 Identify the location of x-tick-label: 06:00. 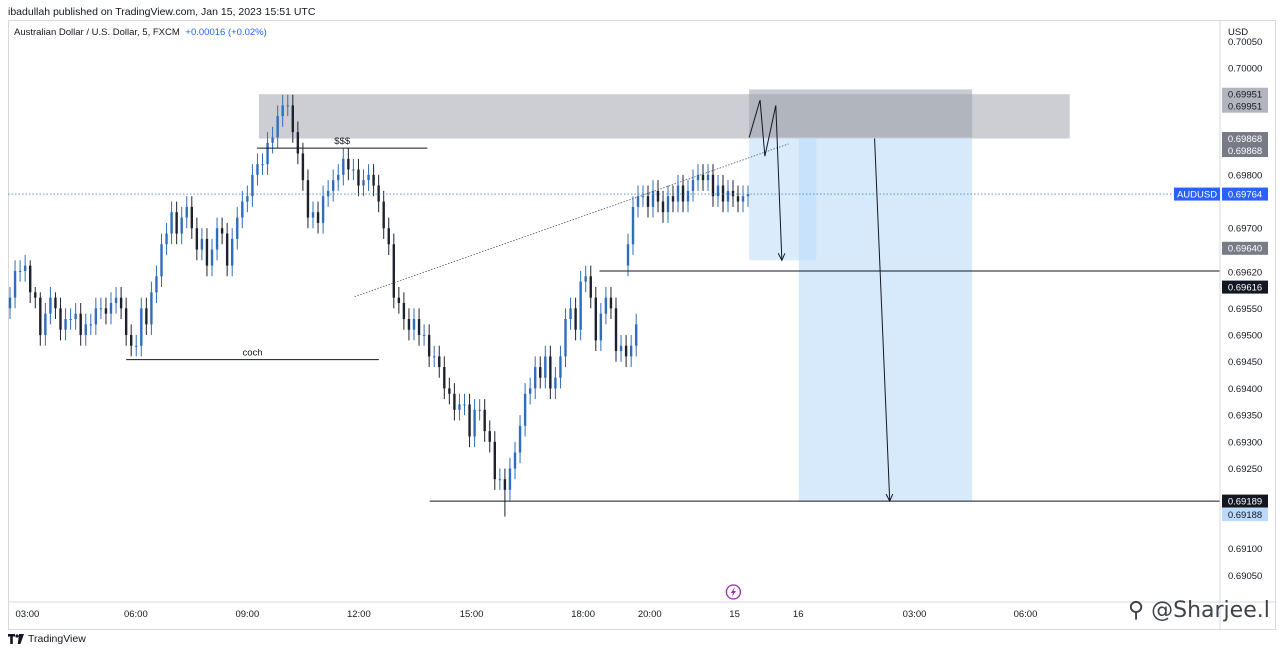
(1026, 614).